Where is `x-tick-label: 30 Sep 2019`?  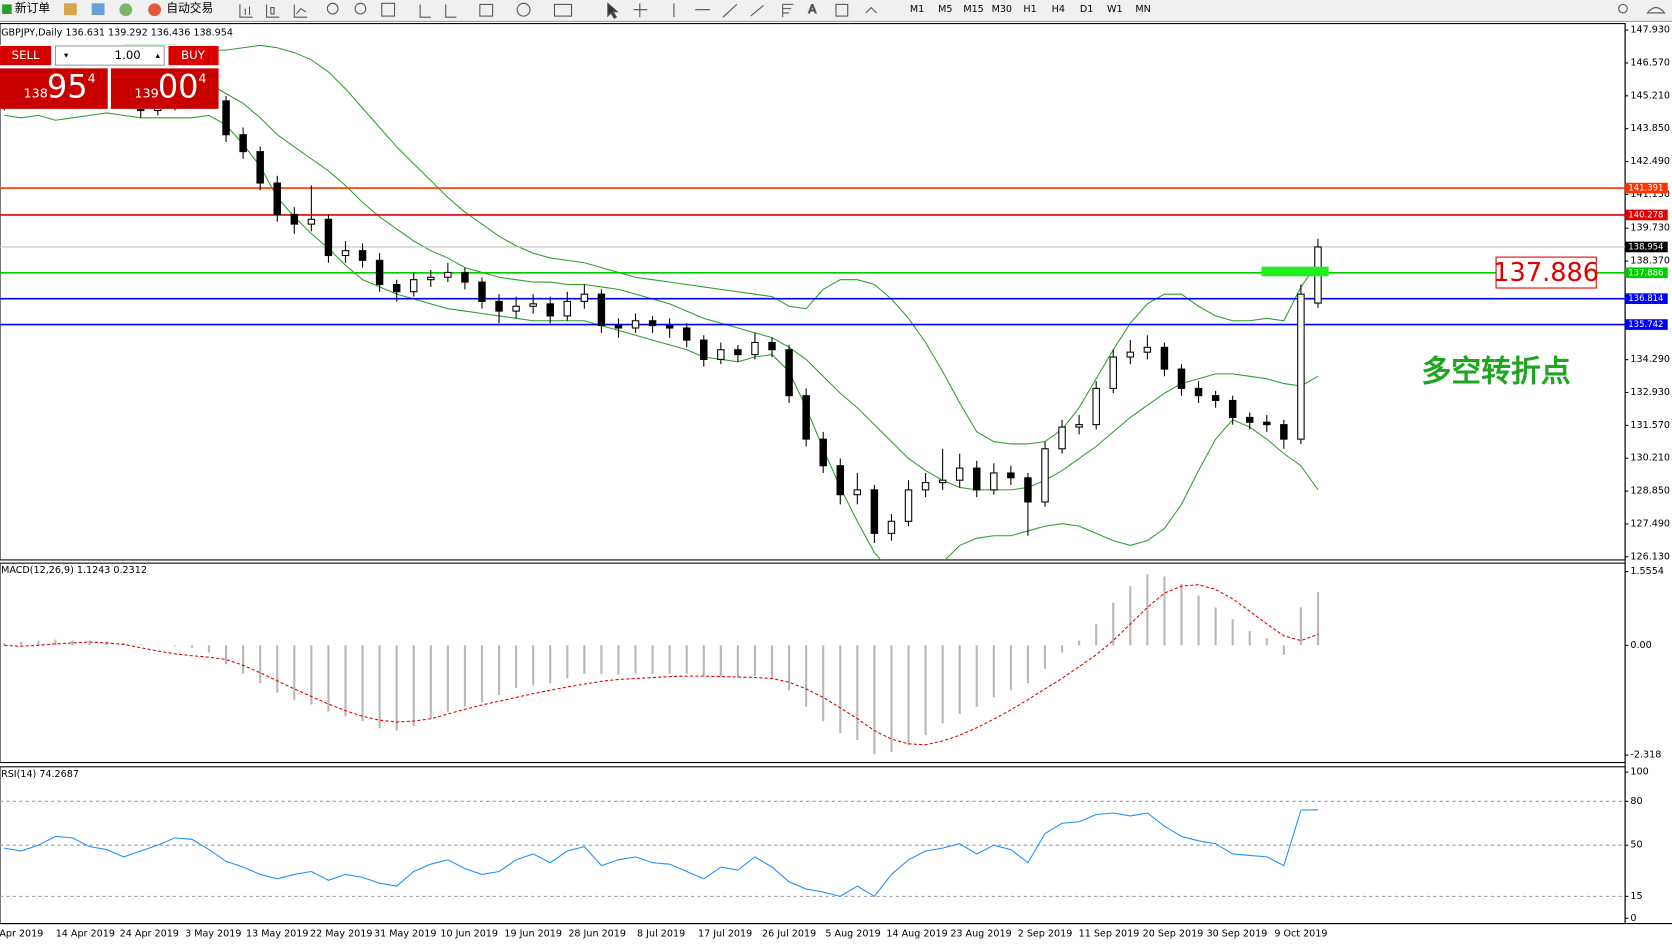 x-tick-label: 30 Sep 2019 is located at coordinates (1237, 934).